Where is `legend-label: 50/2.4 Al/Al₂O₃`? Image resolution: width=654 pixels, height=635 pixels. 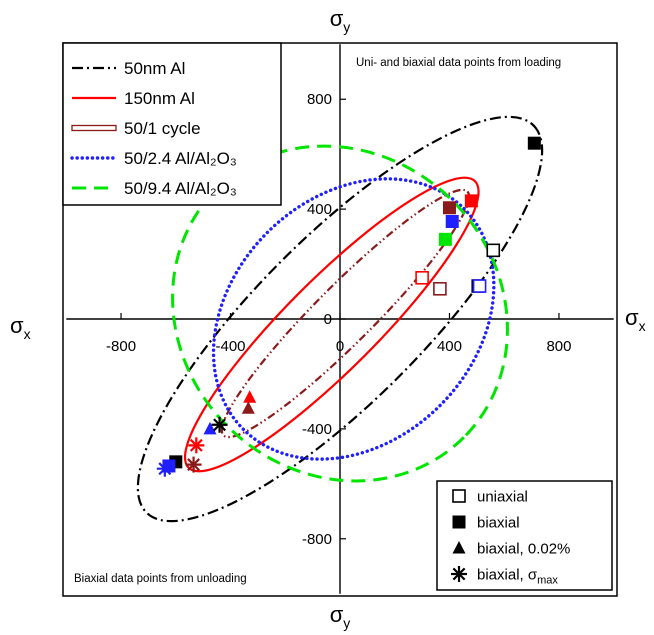 legend-label: 50/2.4 Al/Al₂O₃ is located at coordinates (180, 158).